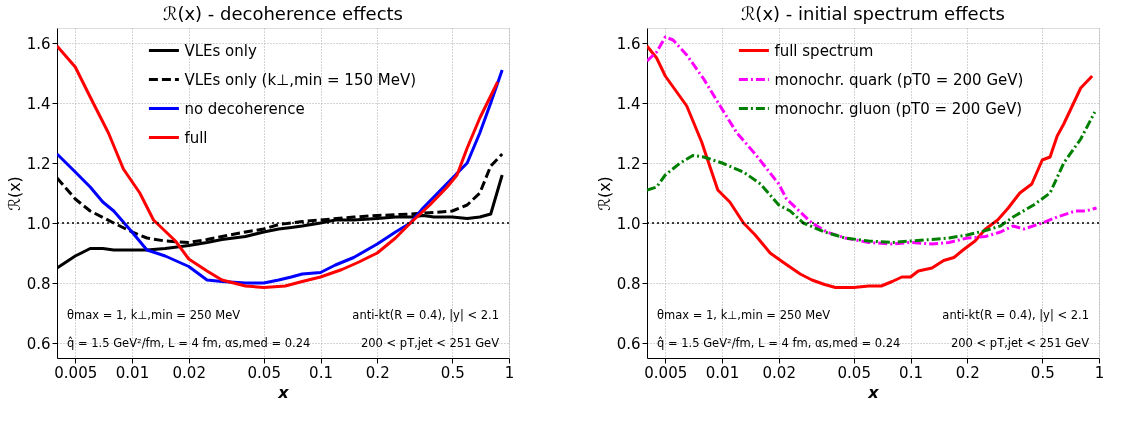 This screenshot has height=427, width=1126. What do you see at coordinates (283, 13) in the screenshot?
I see `chart-title: ℛ(x) - decoherence effects` at bounding box center [283, 13].